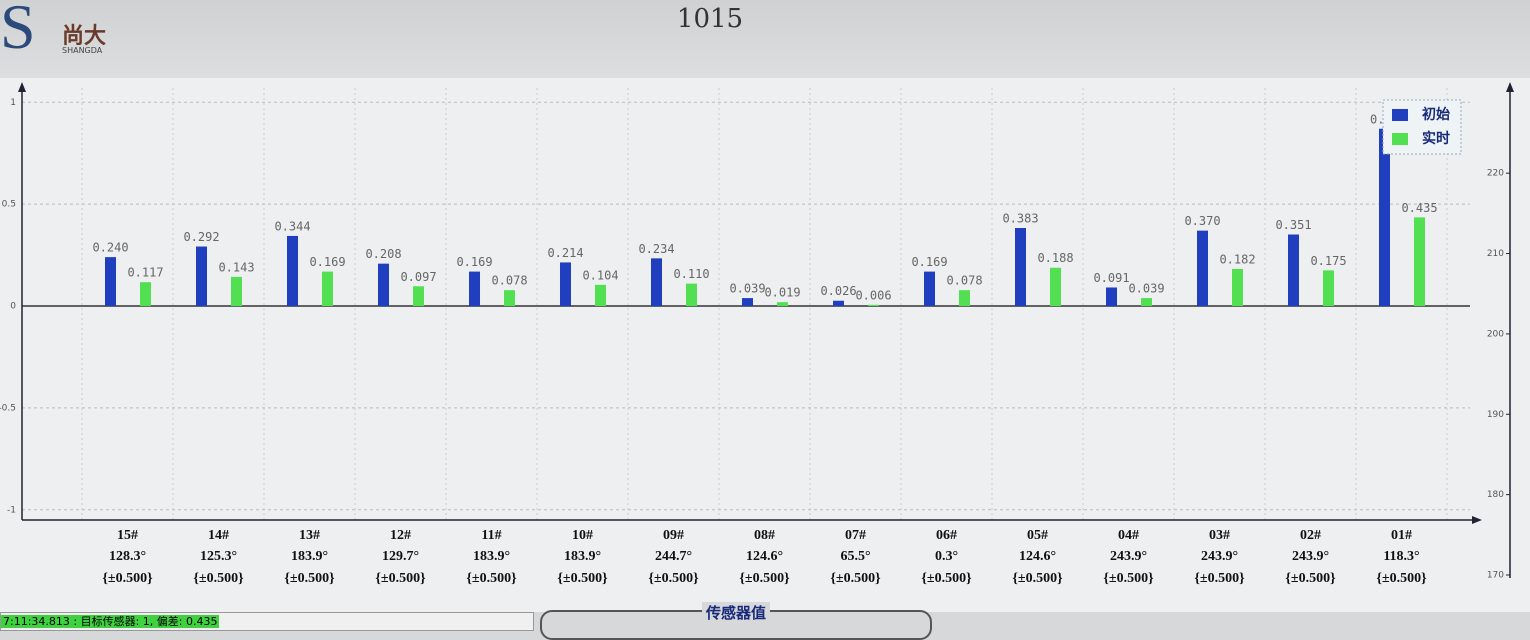  Describe the element at coordinates (145, 273) in the screenshot. I see `value-label: 0.117` at that location.